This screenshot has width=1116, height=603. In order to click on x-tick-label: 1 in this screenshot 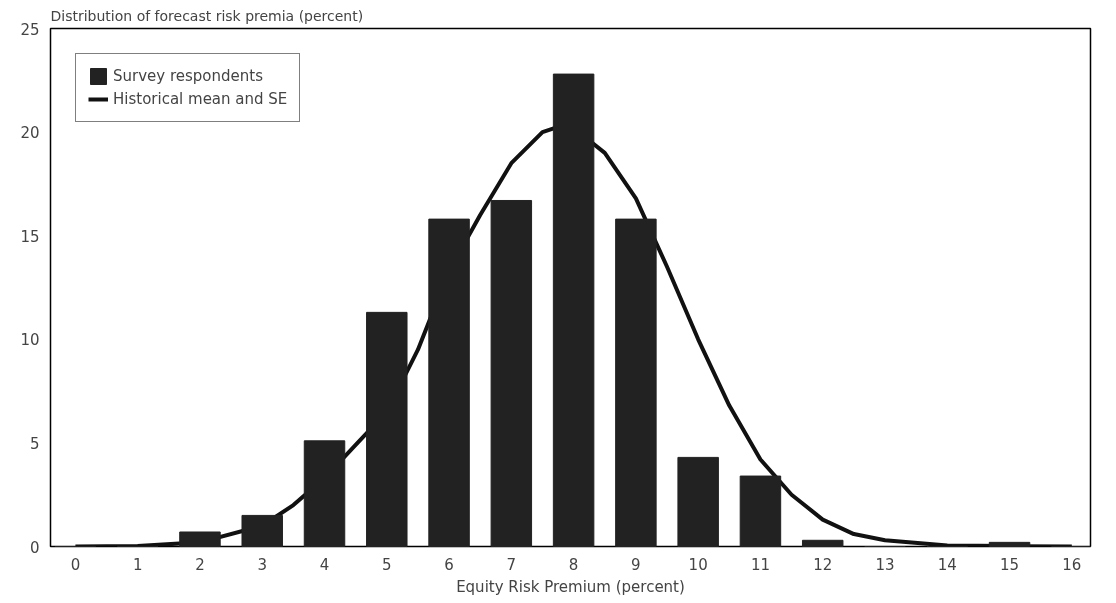, I will do `click(137, 564)`.